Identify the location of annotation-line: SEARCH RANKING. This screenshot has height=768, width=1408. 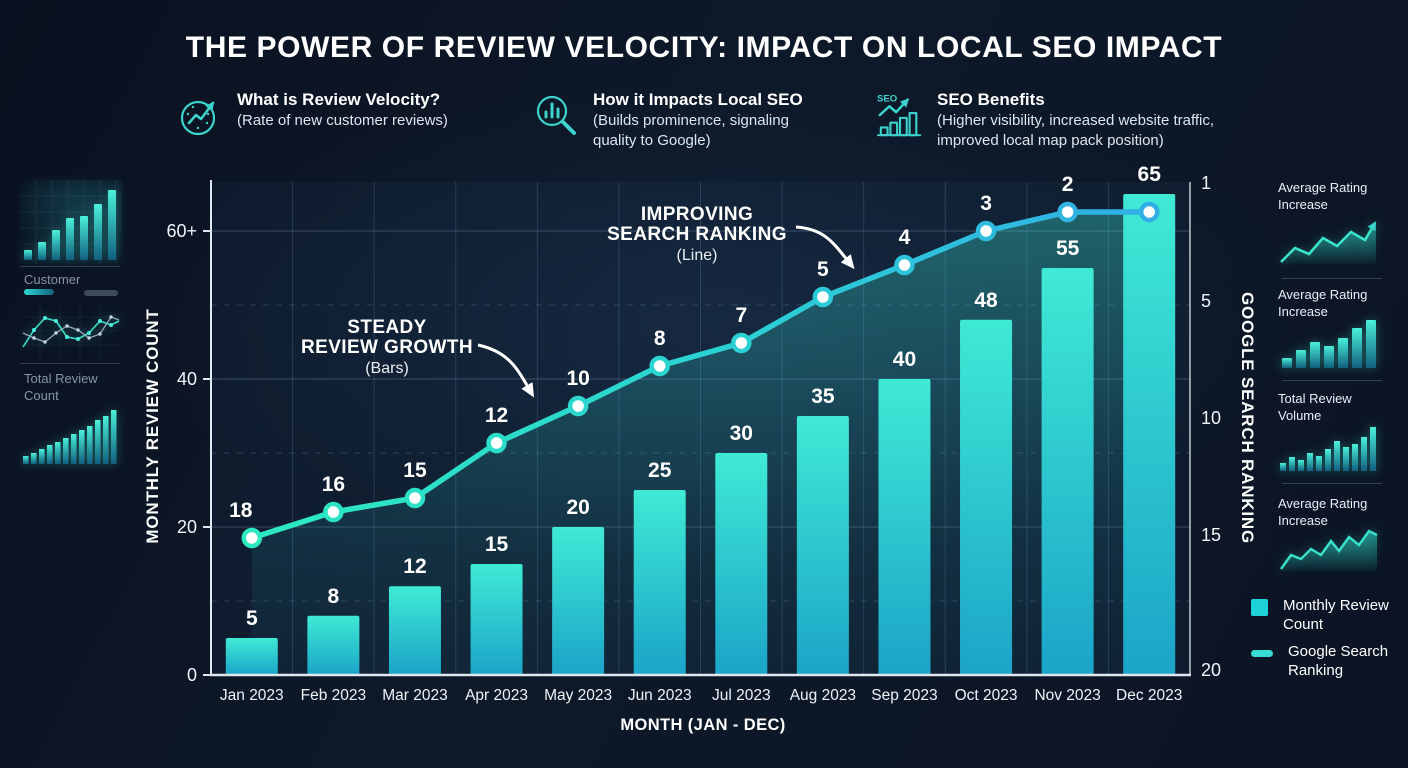
(697, 234).